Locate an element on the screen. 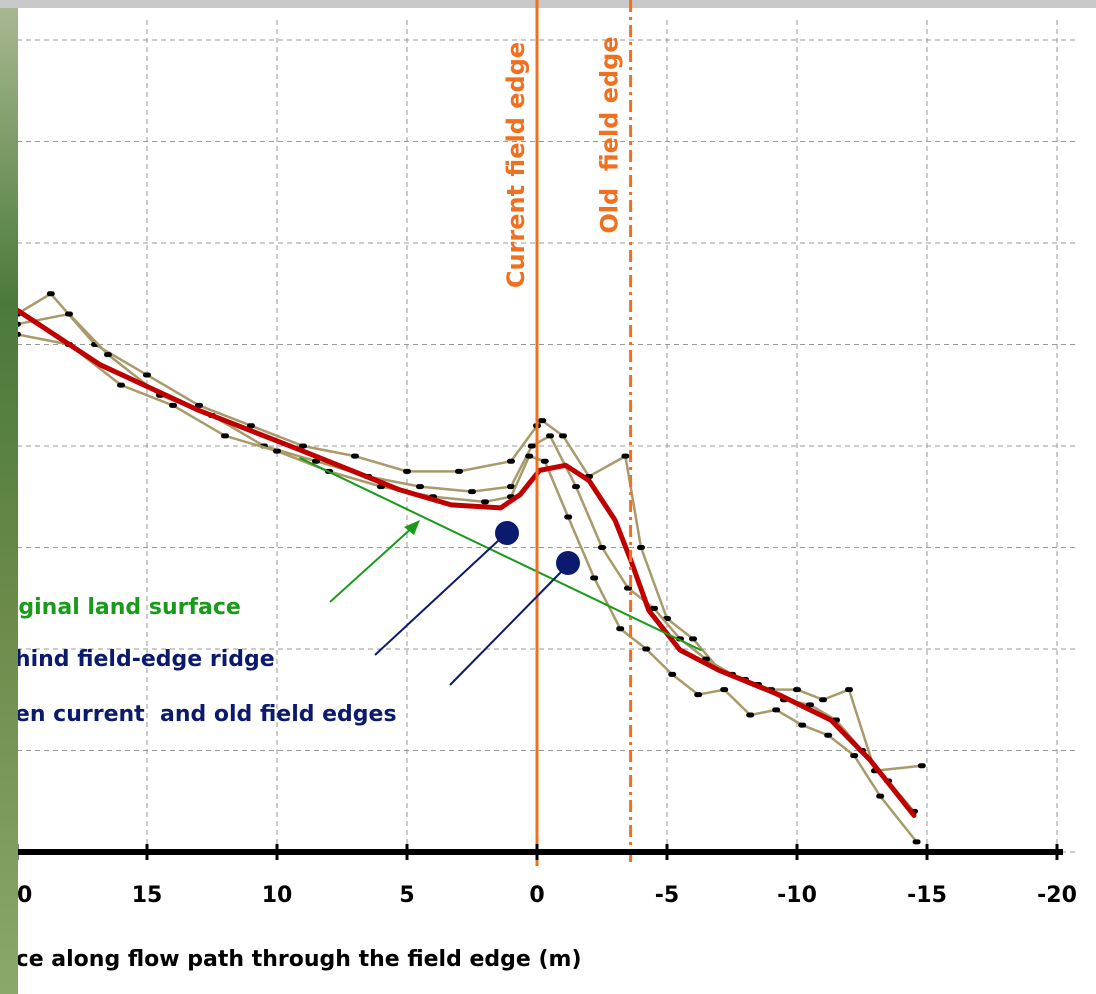 This screenshot has width=1096, height=994. arrowhead is located at coordinates (412, 527).